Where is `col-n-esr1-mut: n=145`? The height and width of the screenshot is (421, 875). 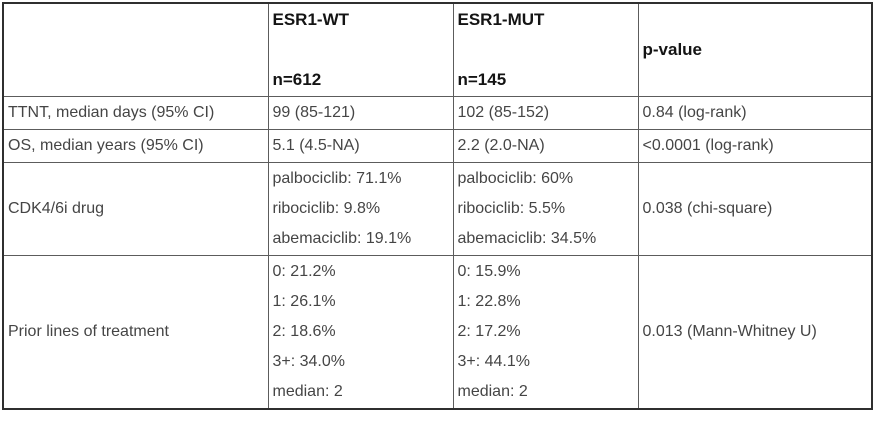 col-n-esr1-mut: n=145 is located at coordinates (482, 79).